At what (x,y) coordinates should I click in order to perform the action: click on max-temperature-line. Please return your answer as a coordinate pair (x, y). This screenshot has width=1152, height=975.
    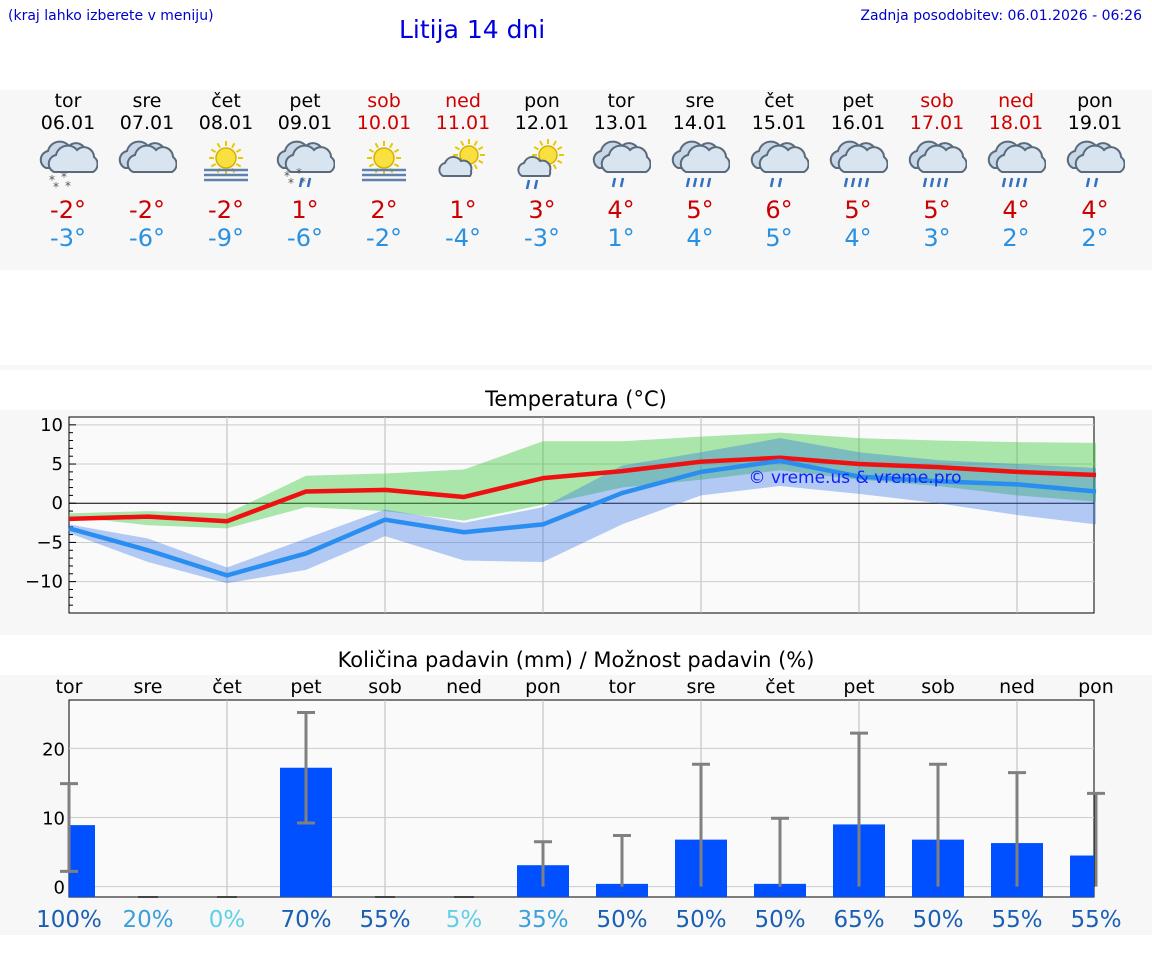
    Looking at the image, I should click on (582, 489).